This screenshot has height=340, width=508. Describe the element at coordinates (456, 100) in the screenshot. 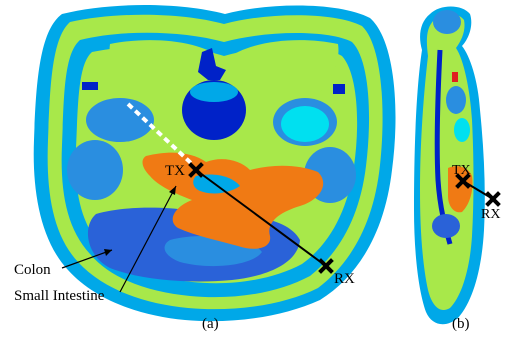

I see `sagittal-organ-blue` at that location.